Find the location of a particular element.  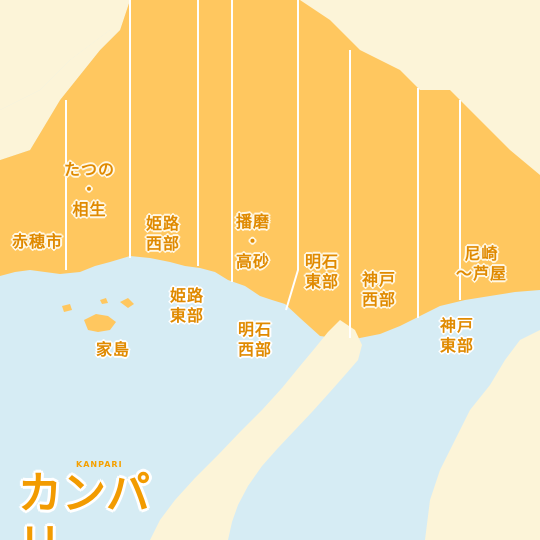

area-label-kobe-west: 神戸 西部 is located at coordinates (379, 289).